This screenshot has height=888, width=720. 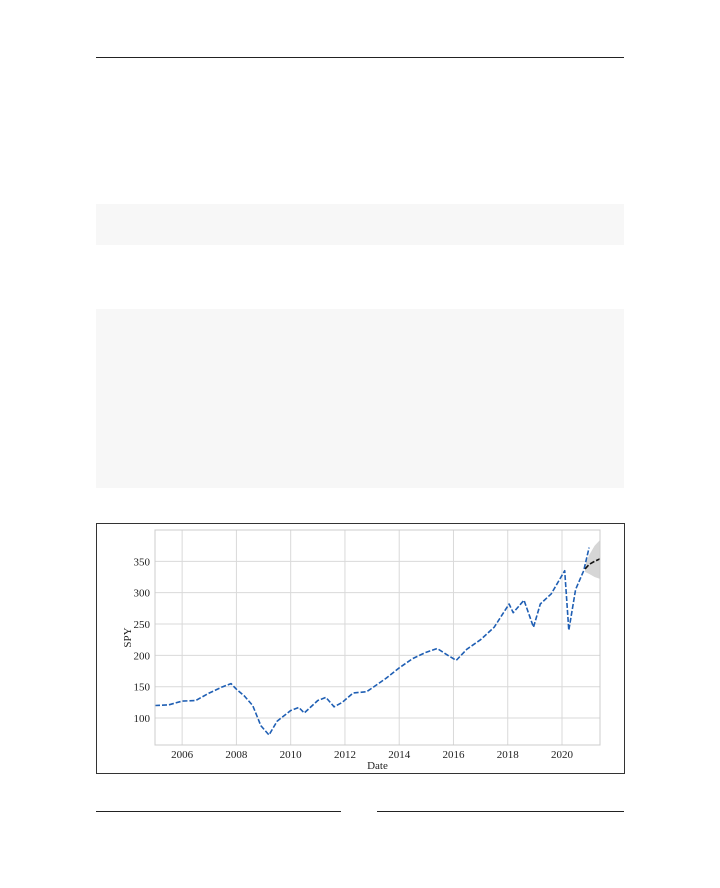 What do you see at coordinates (345, 755) in the screenshot?
I see `x-tick-label: 2012` at bounding box center [345, 755].